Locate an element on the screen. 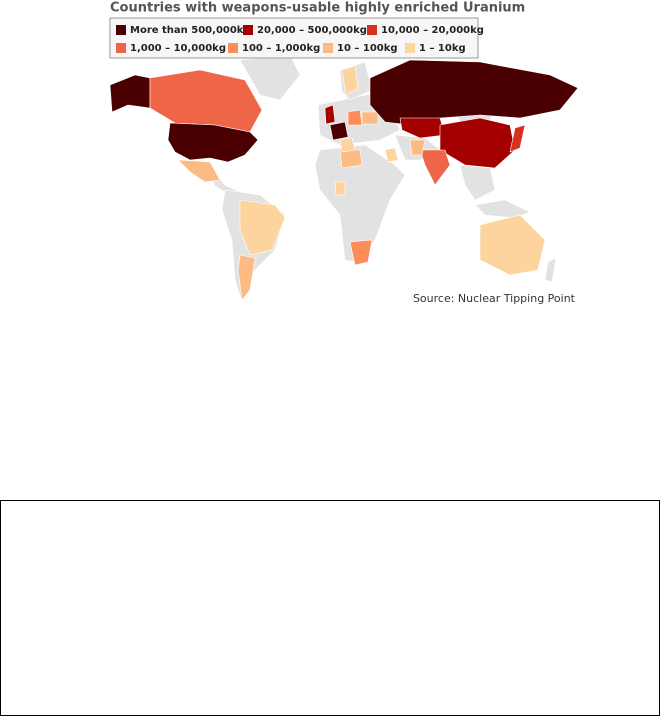 This screenshot has height=716, width=660. legend-label: 1 – 10kg is located at coordinates (442, 48).